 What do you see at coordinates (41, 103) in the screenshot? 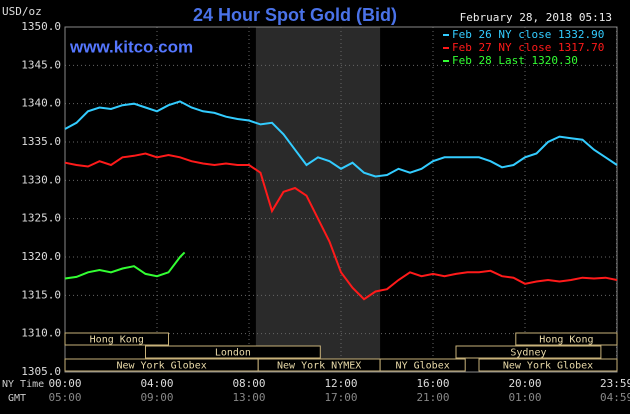
I see `y-tick-label: 1340.0` at bounding box center [41, 103].